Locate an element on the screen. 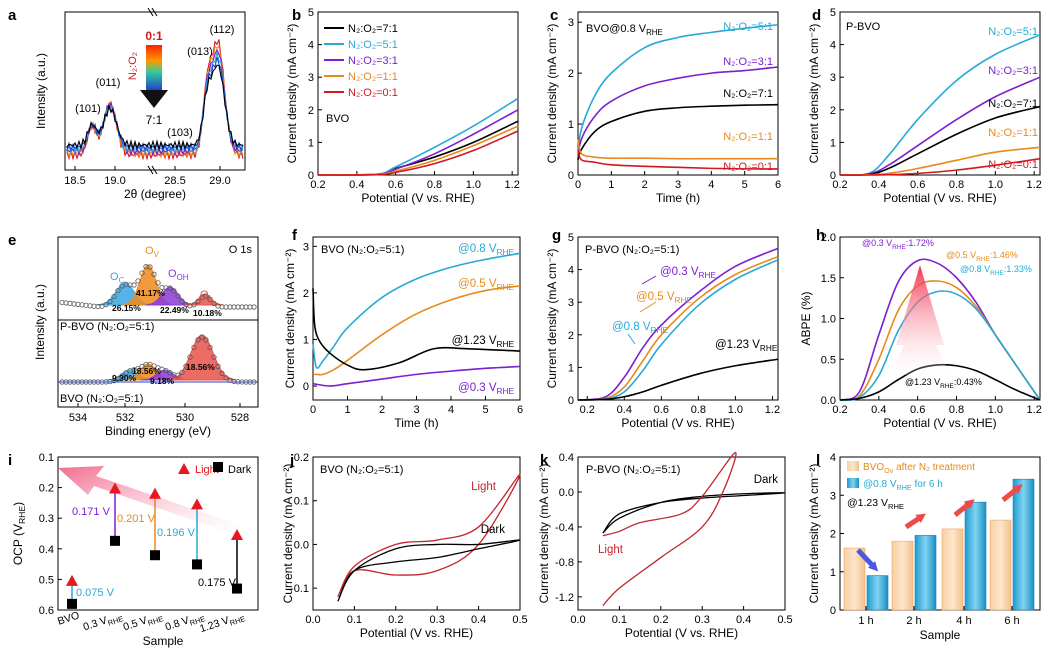  panel-title: P-BVO (N₂:O₂=5:1) is located at coordinates (633, 470).